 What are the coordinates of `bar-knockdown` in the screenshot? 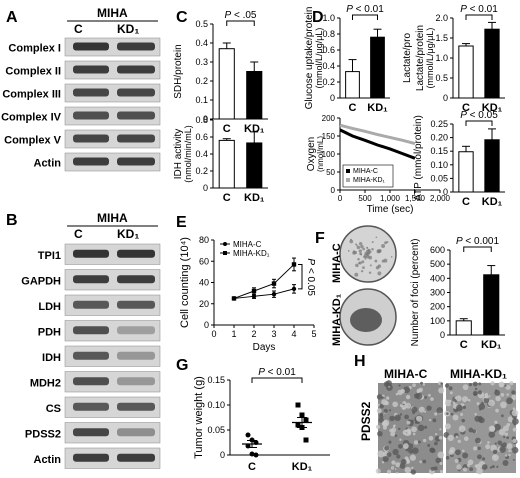 It's located at (492, 166).